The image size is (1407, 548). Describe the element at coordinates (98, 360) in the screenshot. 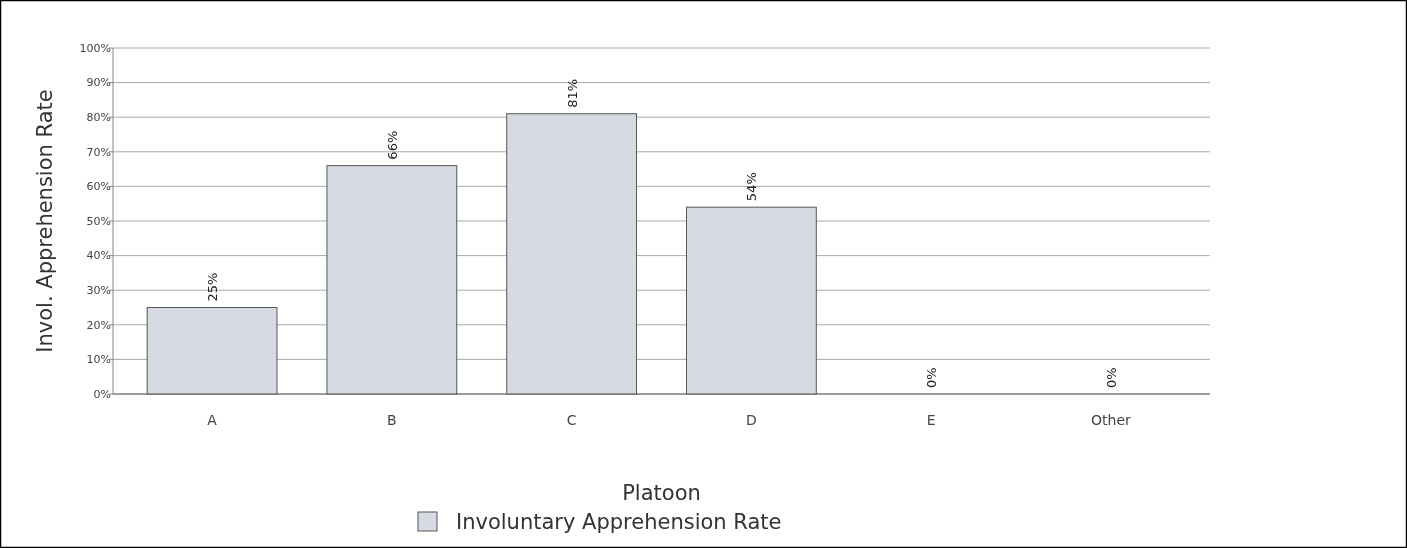

I see `y-tick-label: 10%` at that location.